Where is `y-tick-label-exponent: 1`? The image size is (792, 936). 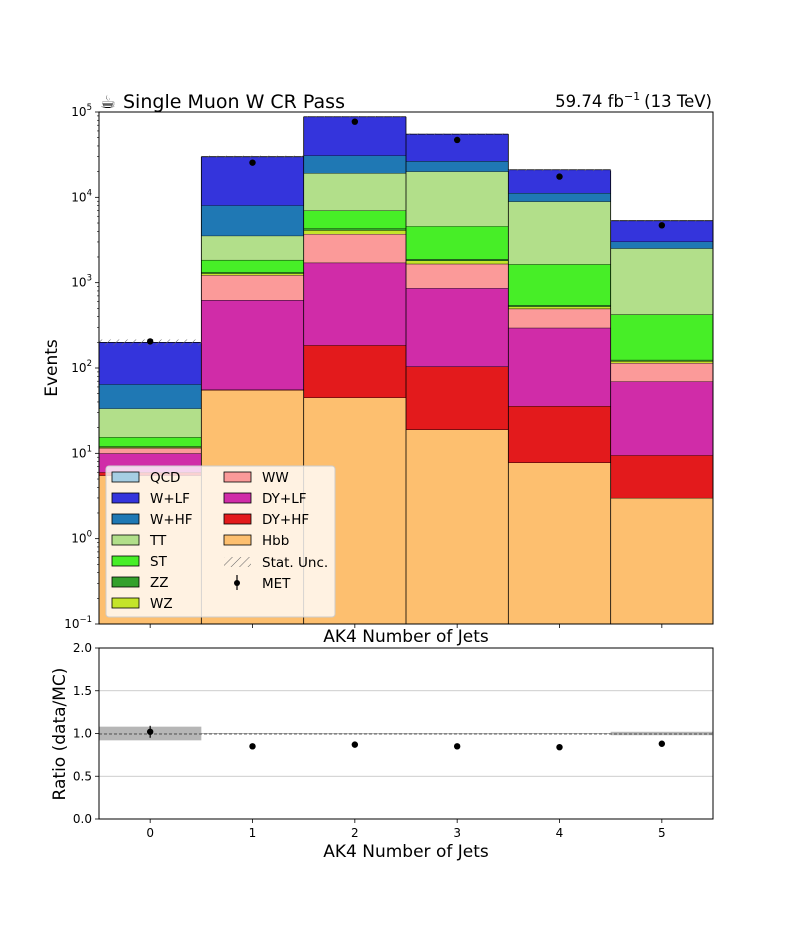
y-tick-label-exponent: 1 is located at coordinates (89, 449).